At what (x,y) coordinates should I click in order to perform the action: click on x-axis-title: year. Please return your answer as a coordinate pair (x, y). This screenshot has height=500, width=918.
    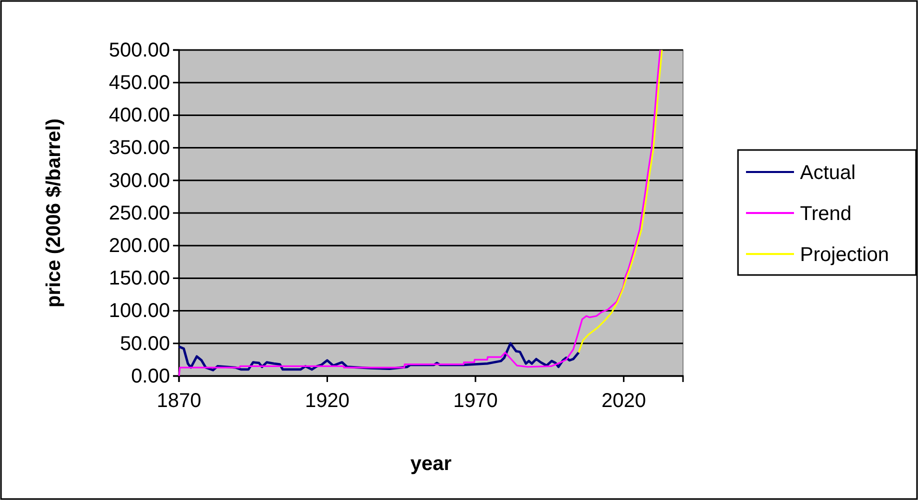
    Looking at the image, I should click on (431, 464).